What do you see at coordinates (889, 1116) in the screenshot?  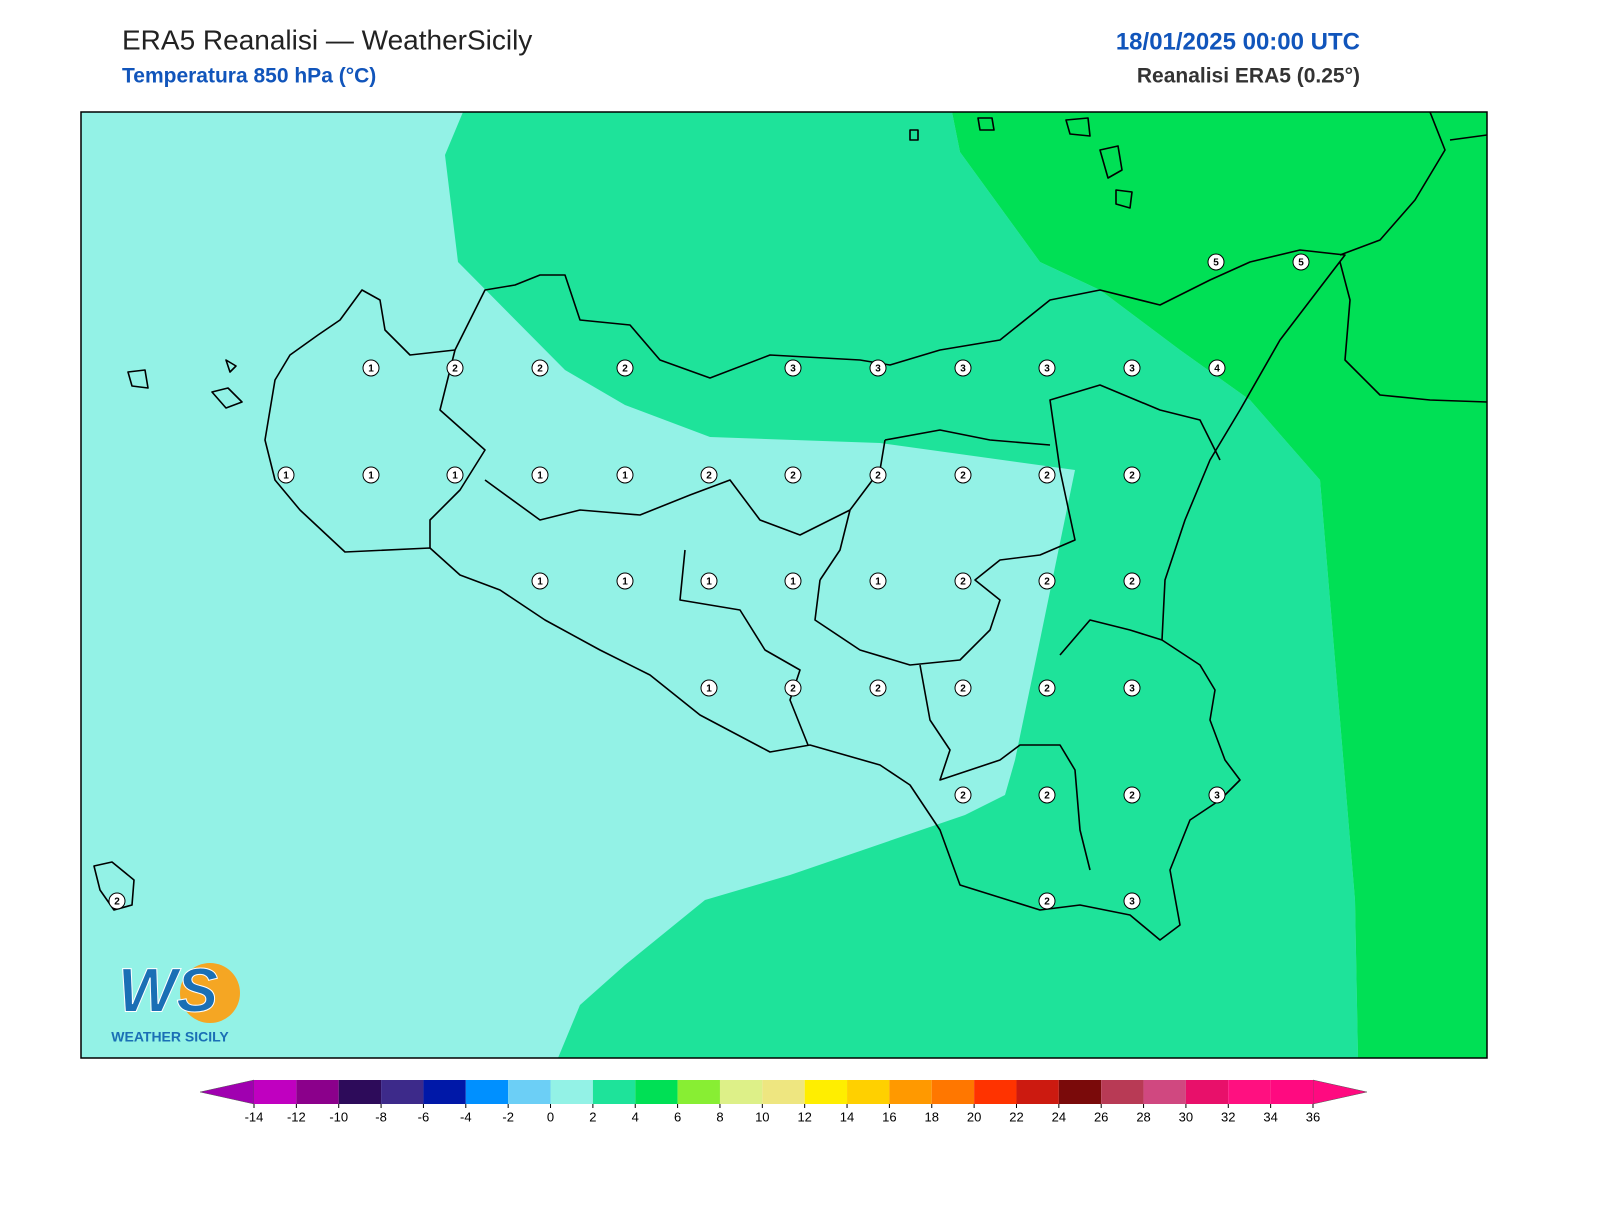 I see `colorbar-tick-label: 16` at bounding box center [889, 1116].